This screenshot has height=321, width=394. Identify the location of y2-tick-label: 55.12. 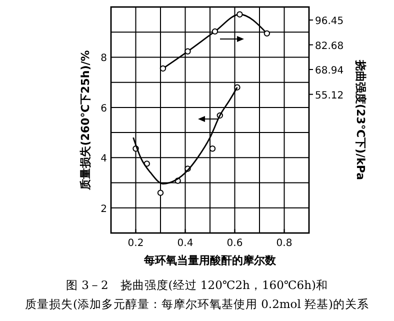
(329, 96).